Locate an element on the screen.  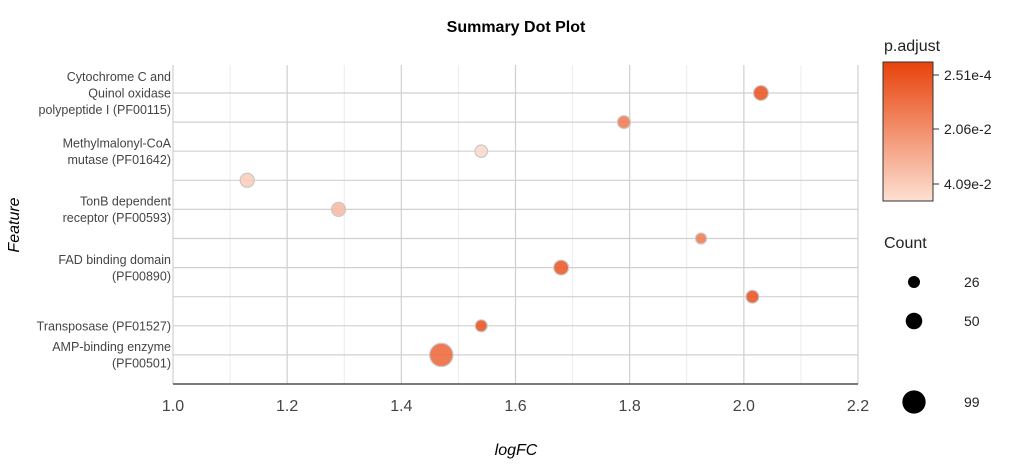
x-tick-label: 1.4 is located at coordinates (401, 406).